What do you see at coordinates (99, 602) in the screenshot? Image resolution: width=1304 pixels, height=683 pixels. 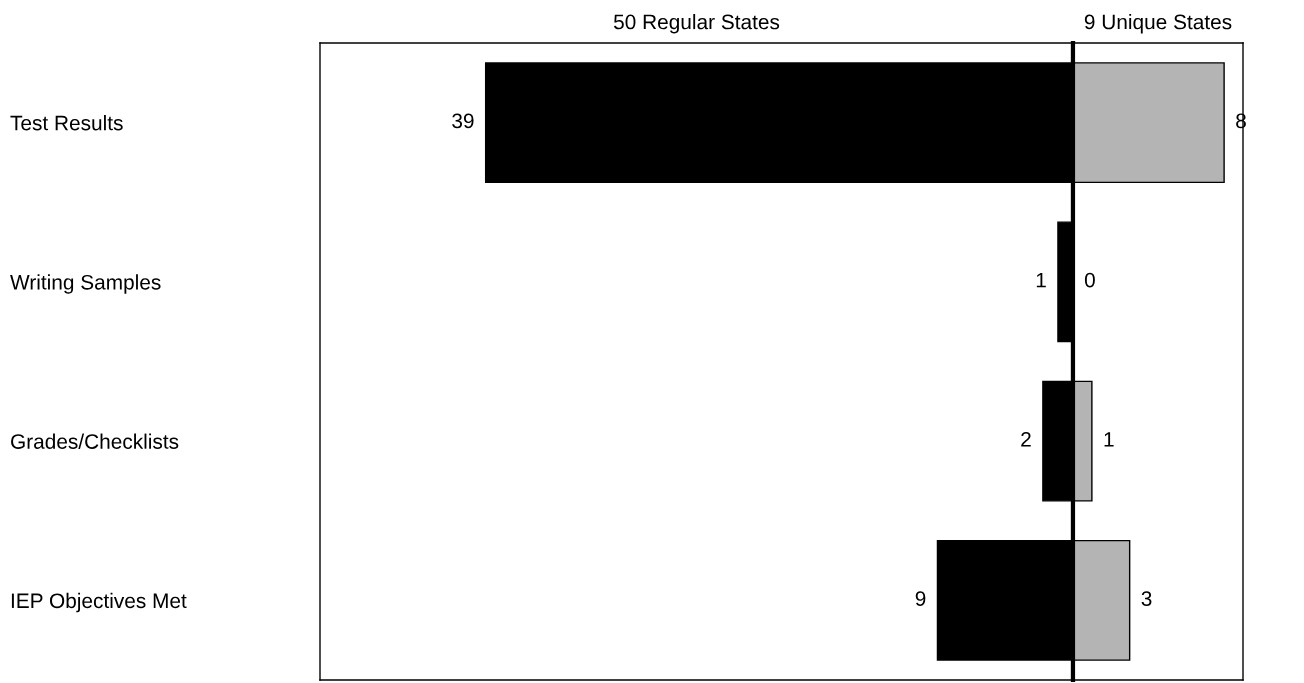 I see `y-tick-label: IEP Objectives Met` at bounding box center [99, 602].